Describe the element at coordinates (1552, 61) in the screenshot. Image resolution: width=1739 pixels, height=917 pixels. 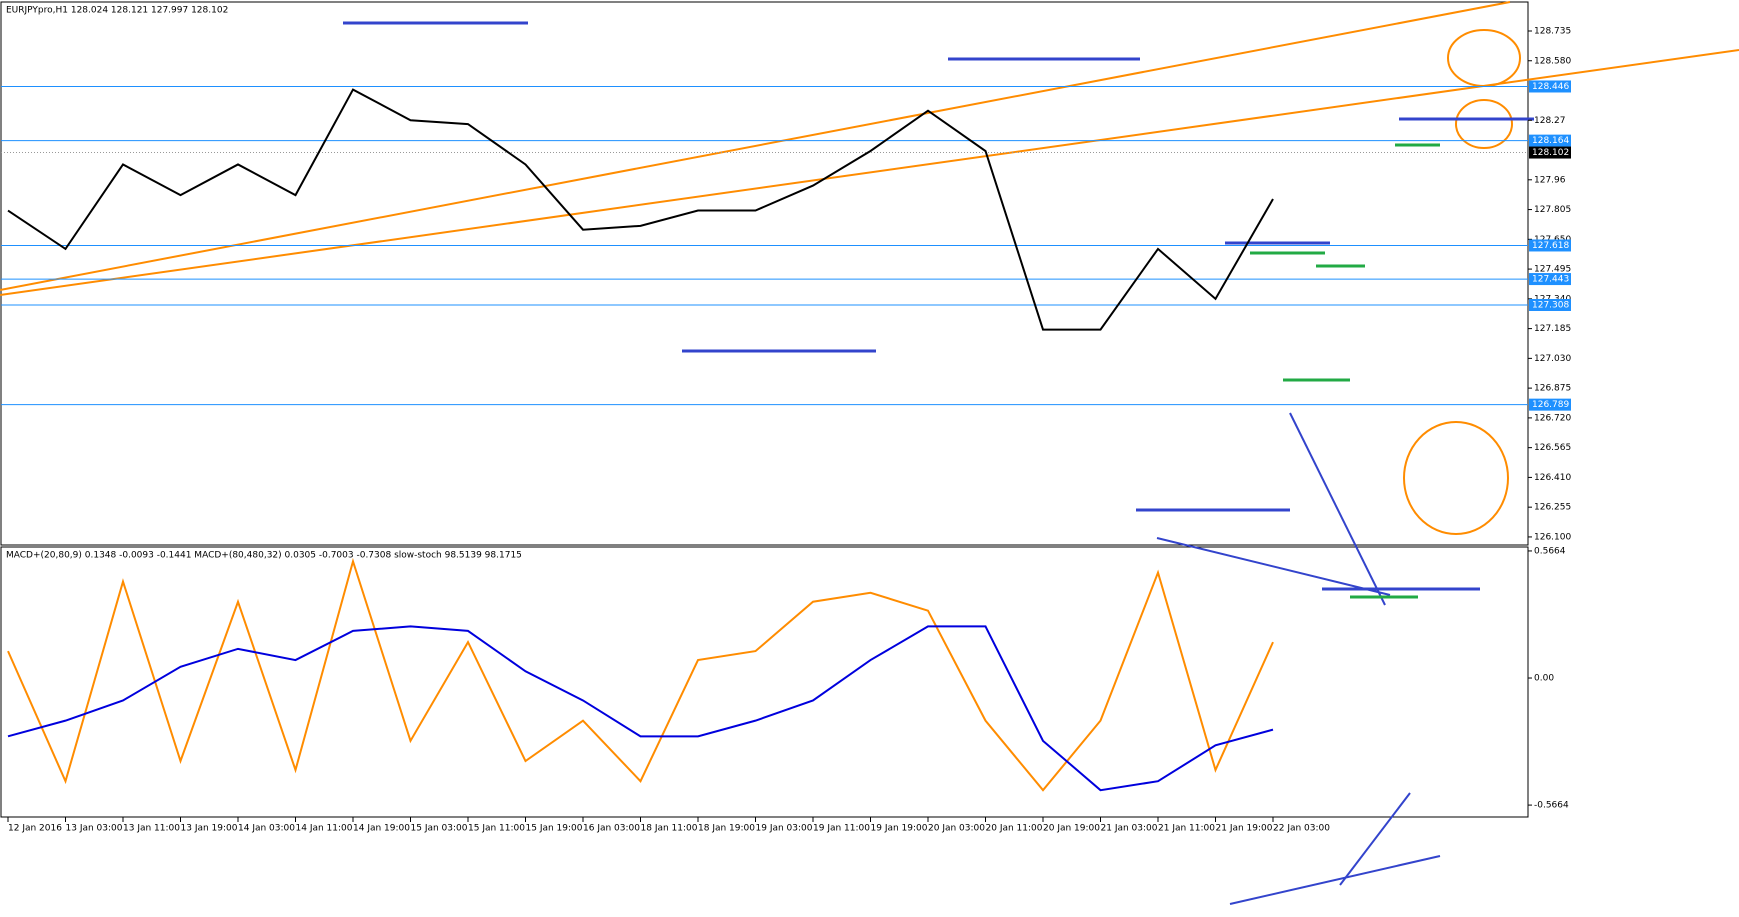
I see `y-tick-label: 128.580` at that location.